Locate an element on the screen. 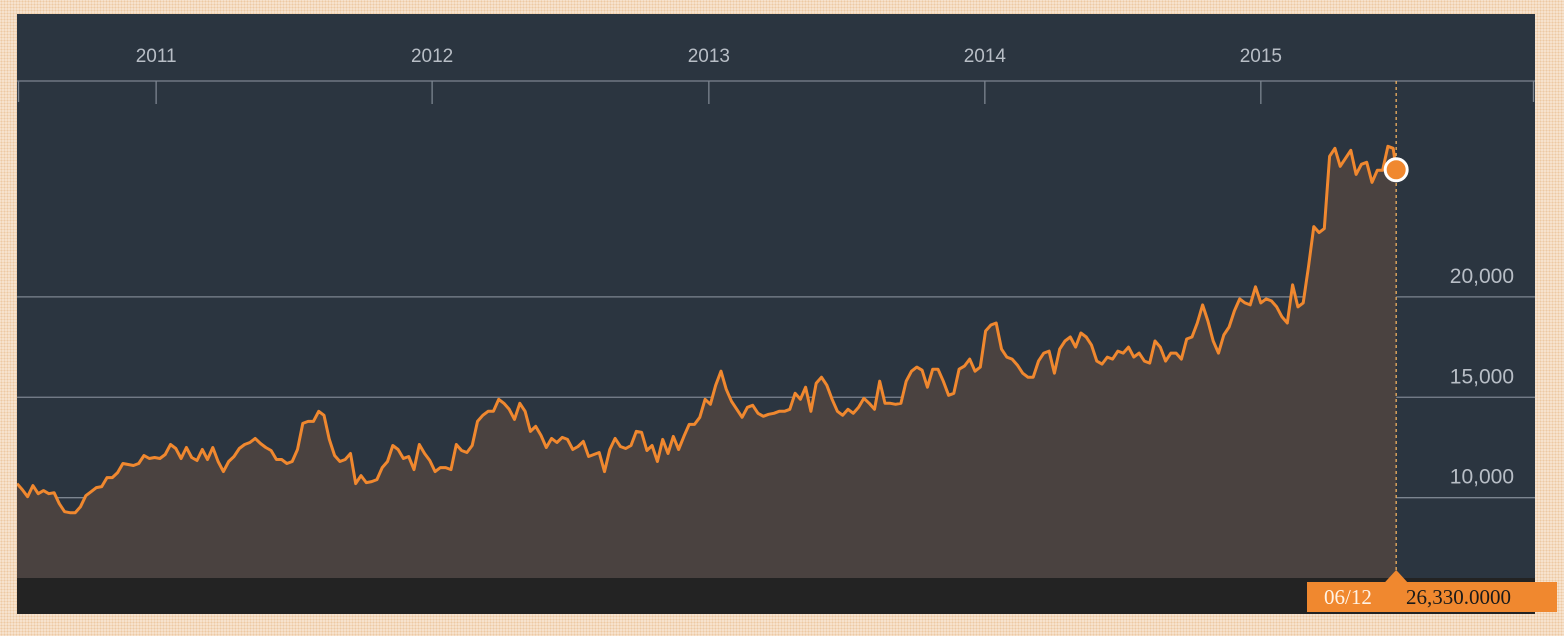 The image size is (1564, 636). x-tick-label: 2013 is located at coordinates (709, 56).